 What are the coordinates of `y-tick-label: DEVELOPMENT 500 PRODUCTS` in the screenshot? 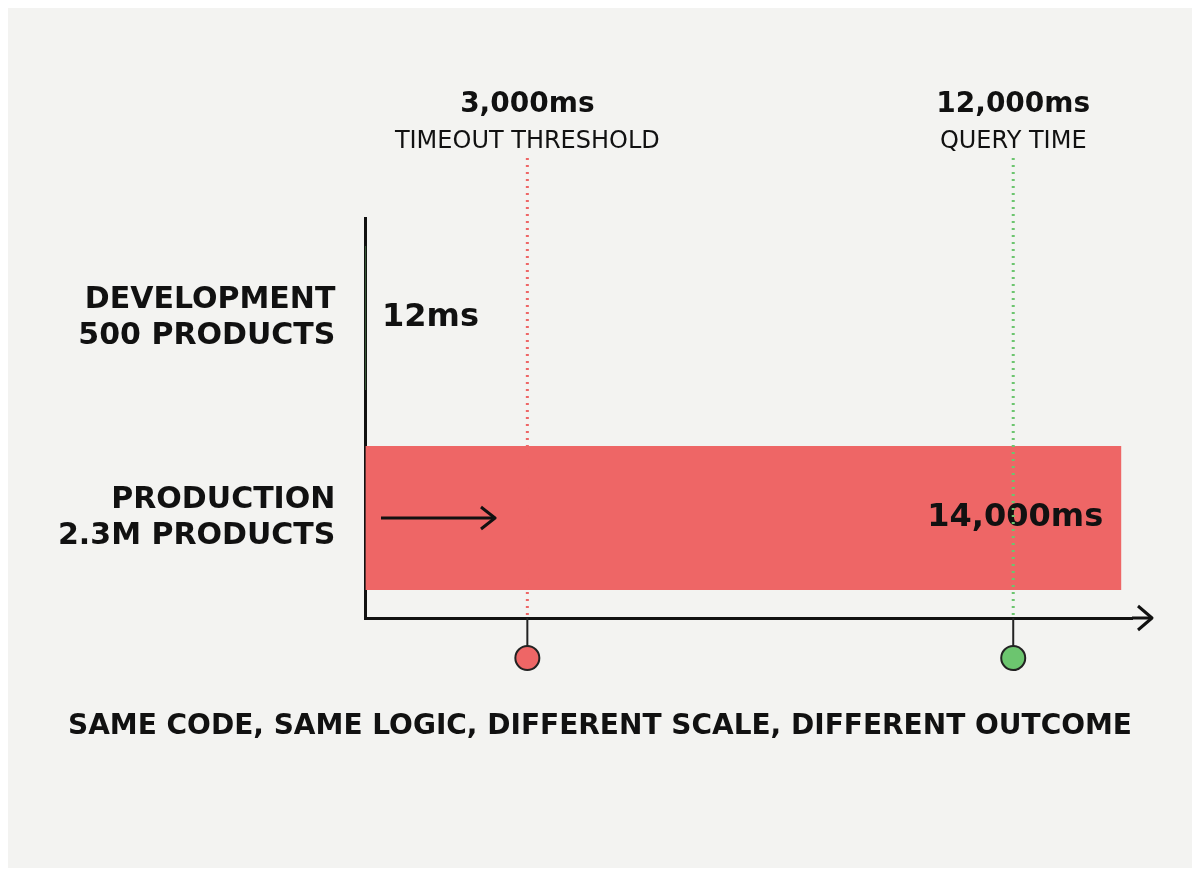 It's located at (207, 315).